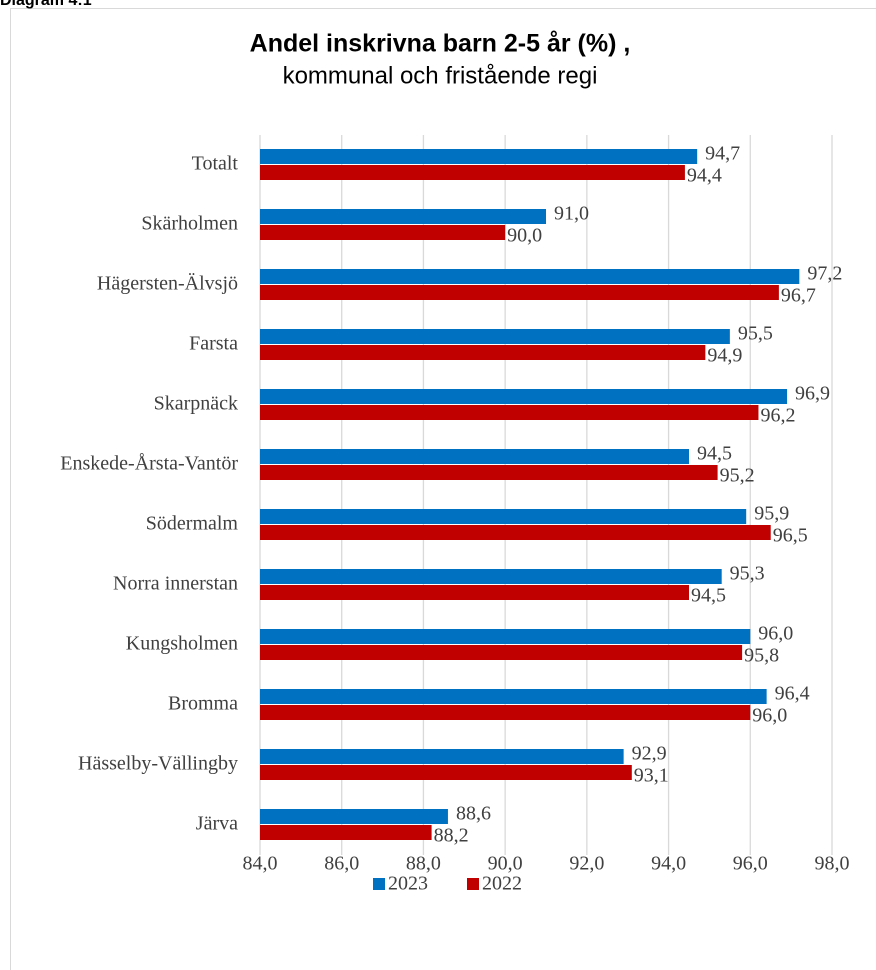 Image resolution: width=876 pixels, height=970 pixels. Describe the element at coordinates (524, 236) in the screenshot. I see `data-label: 90,0` at that location.